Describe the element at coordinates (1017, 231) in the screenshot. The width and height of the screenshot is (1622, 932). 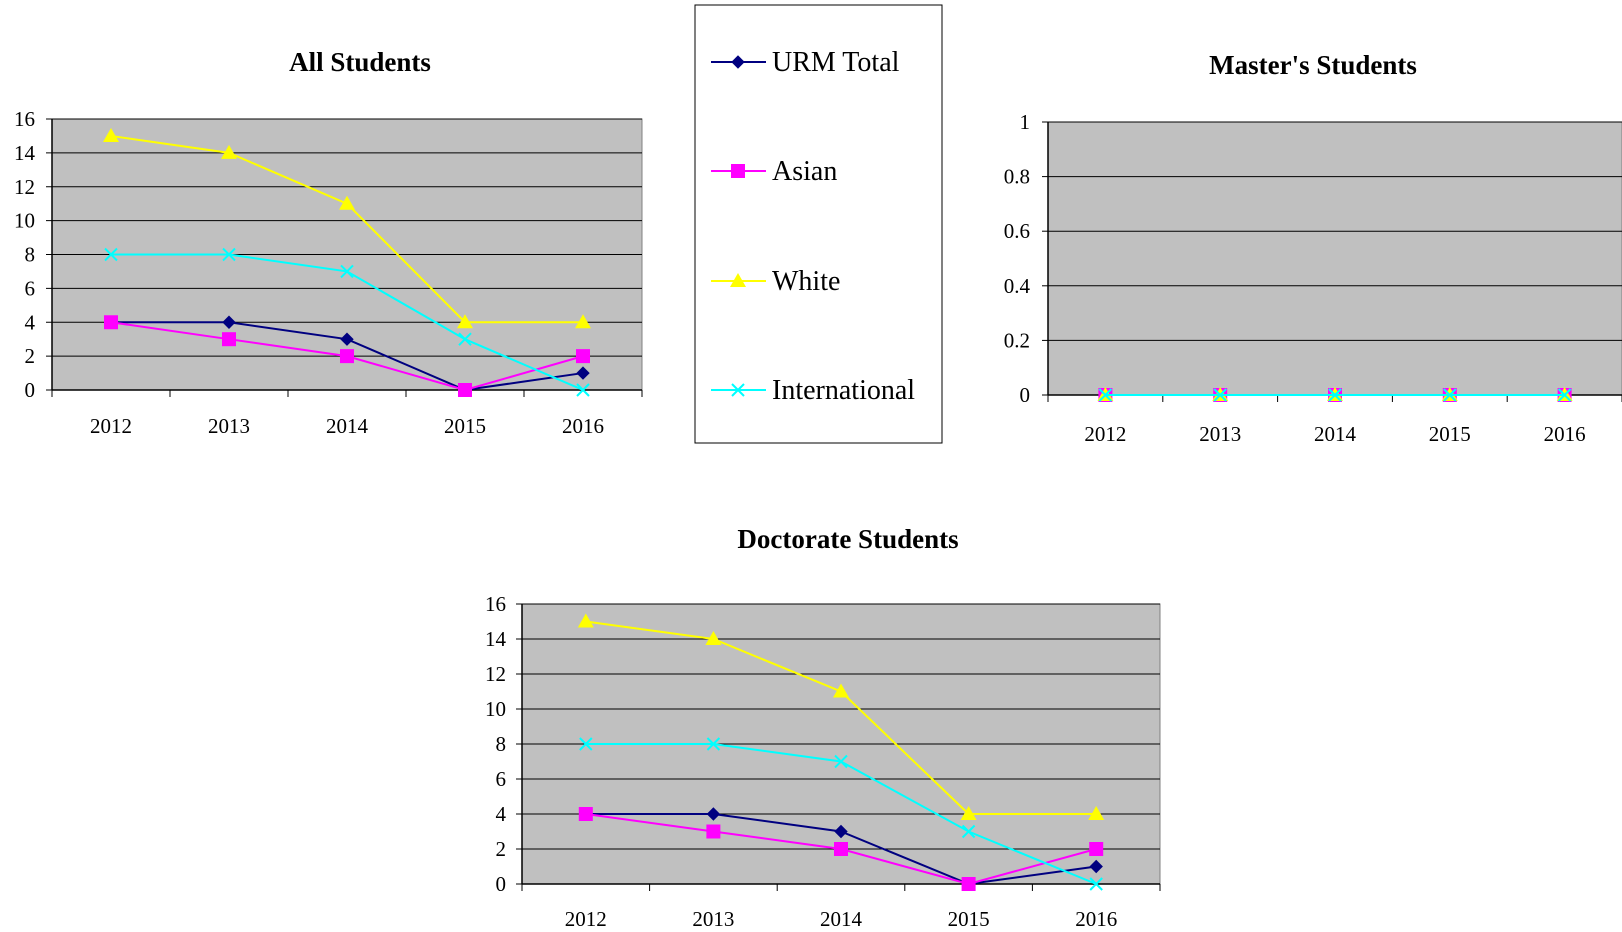
I see `y-tick-label: 0.6` at that location.